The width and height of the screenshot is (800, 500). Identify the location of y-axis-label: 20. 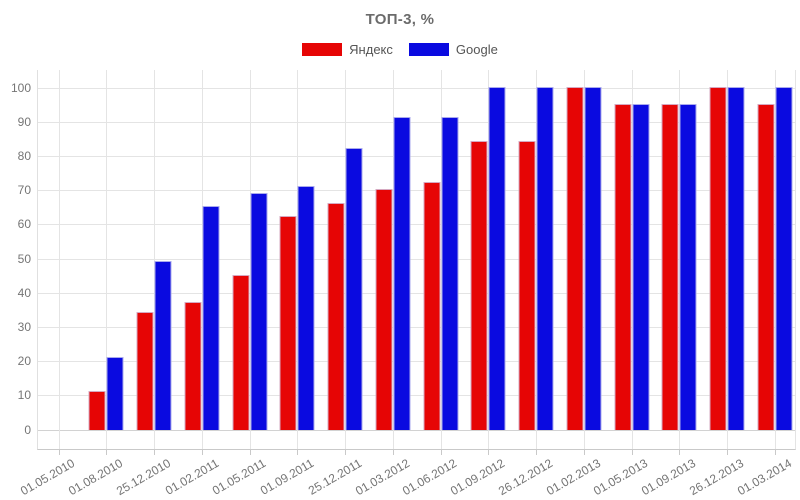
(24, 361).